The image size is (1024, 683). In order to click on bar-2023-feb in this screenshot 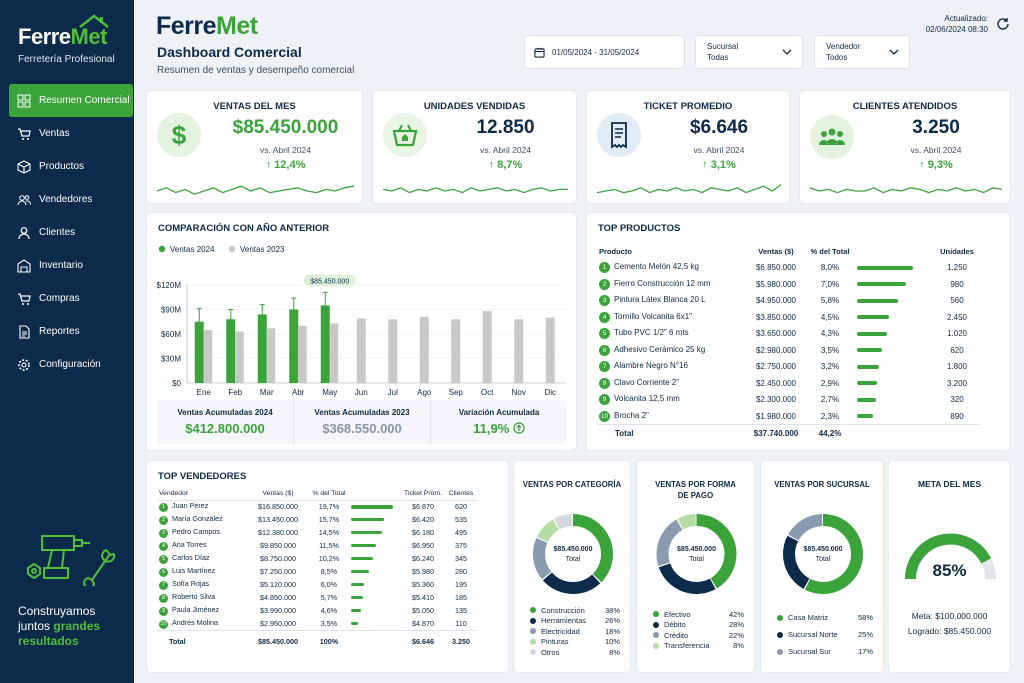, I will do `click(239, 357)`.